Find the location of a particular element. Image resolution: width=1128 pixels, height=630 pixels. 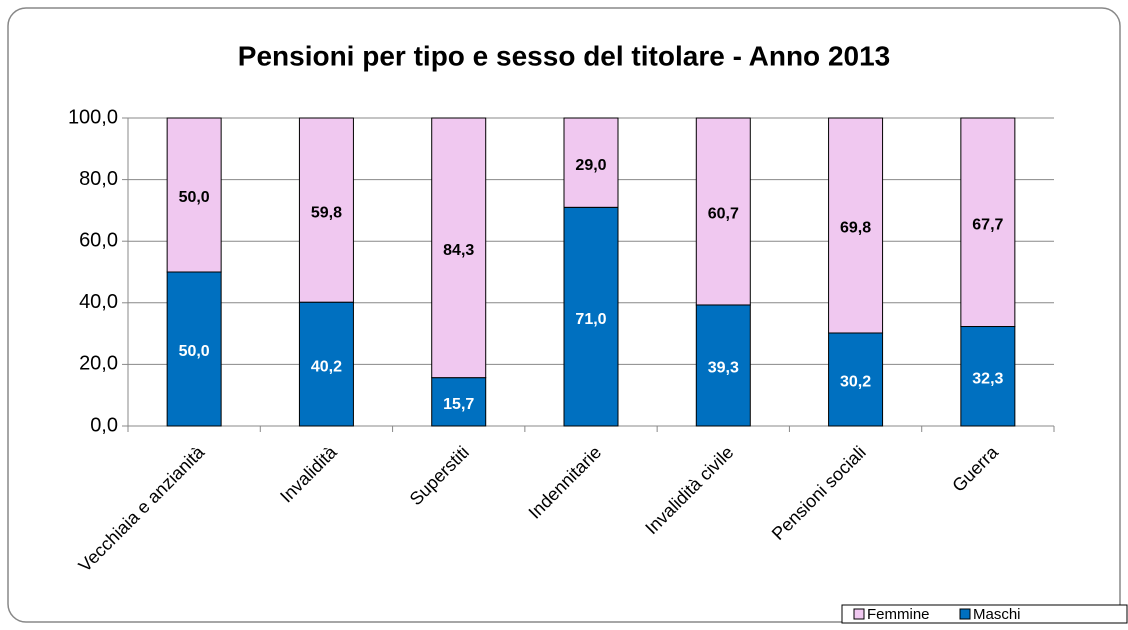

y-tick-label: 80,0 is located at coordinates (98, 179).